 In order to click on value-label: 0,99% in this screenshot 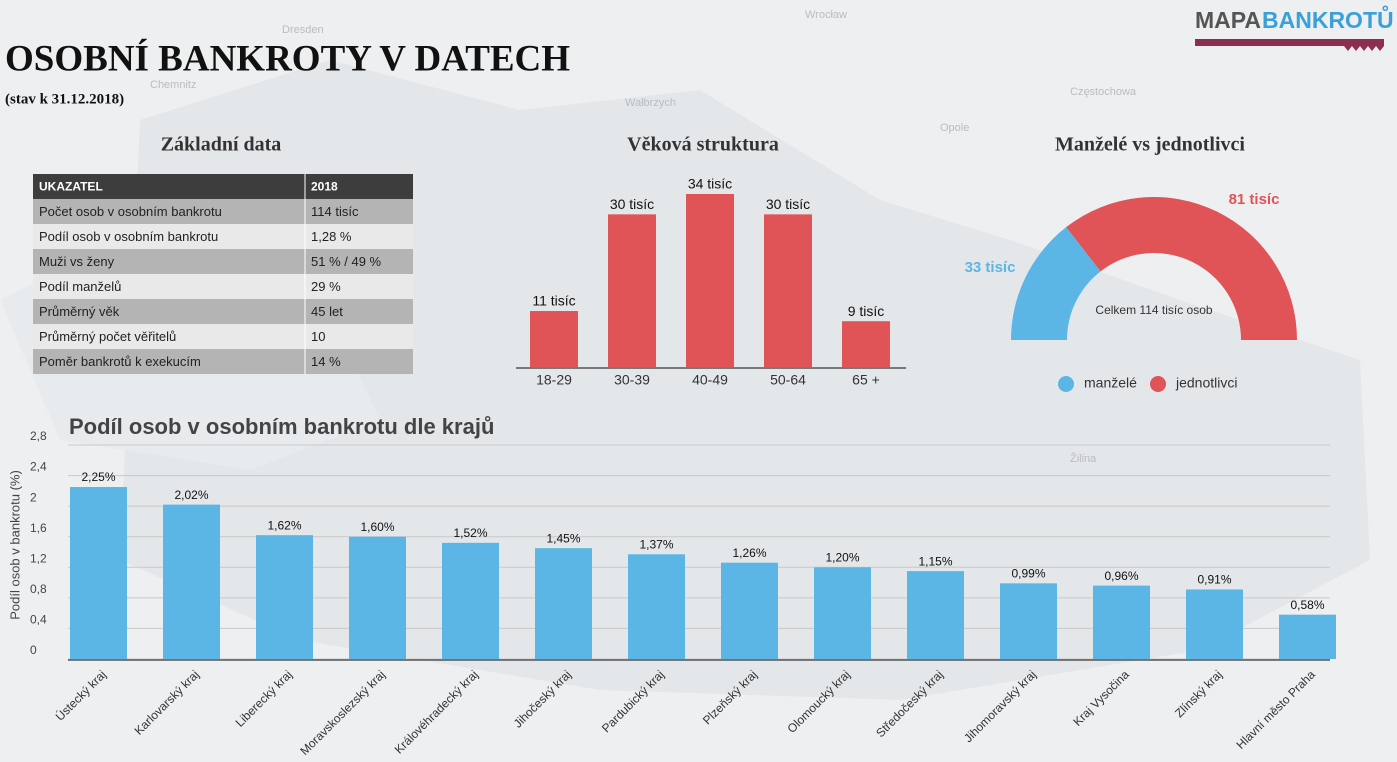, I will do `click(1028, 574)`.